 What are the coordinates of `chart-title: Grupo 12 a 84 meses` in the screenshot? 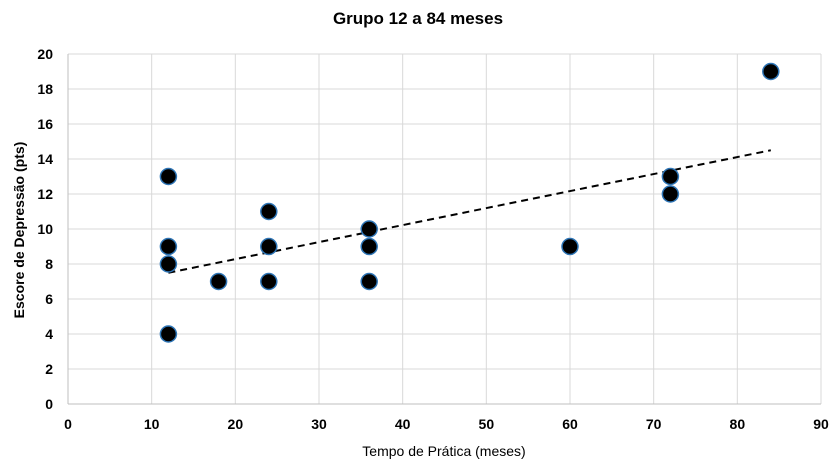 It's located at (418, 18).